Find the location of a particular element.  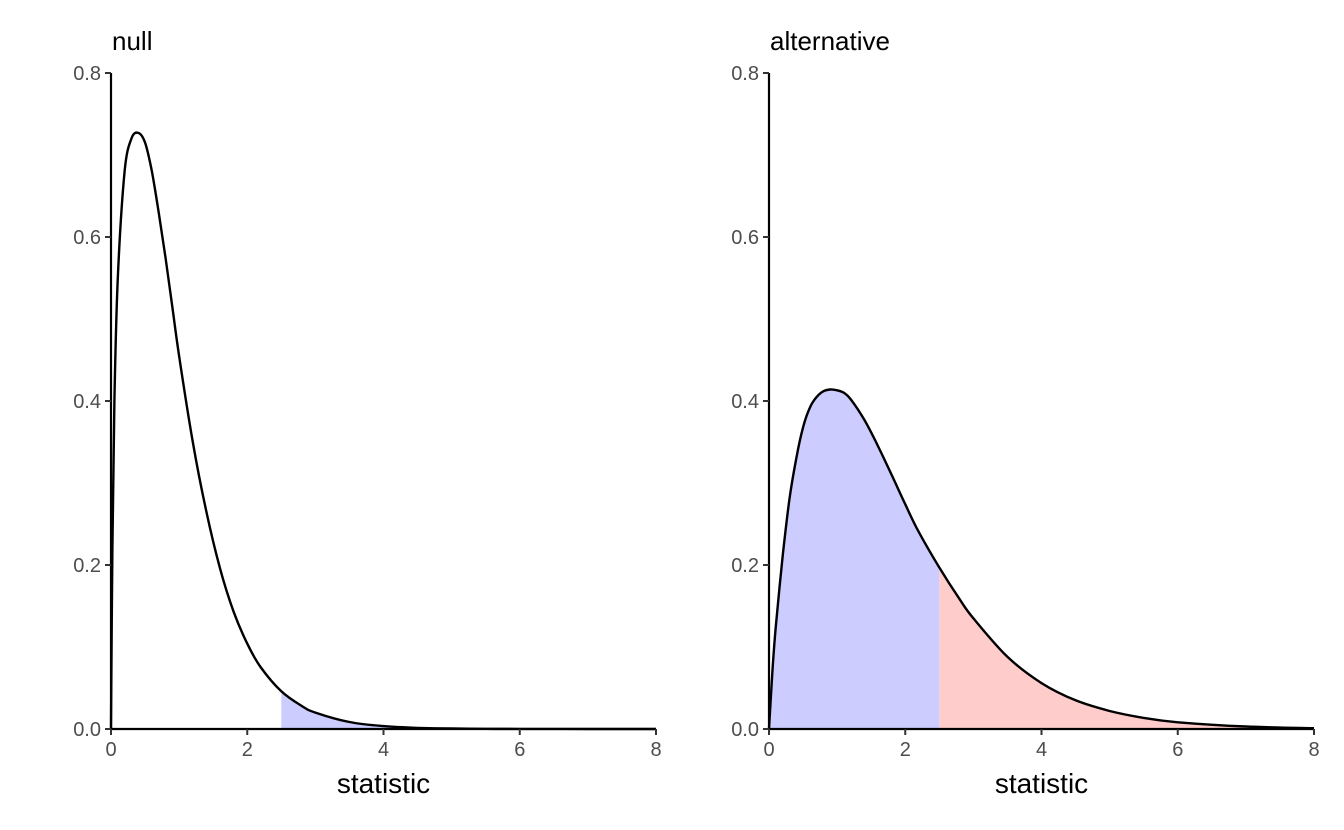

panel-title: alternative is located at coordinates (830, 41).